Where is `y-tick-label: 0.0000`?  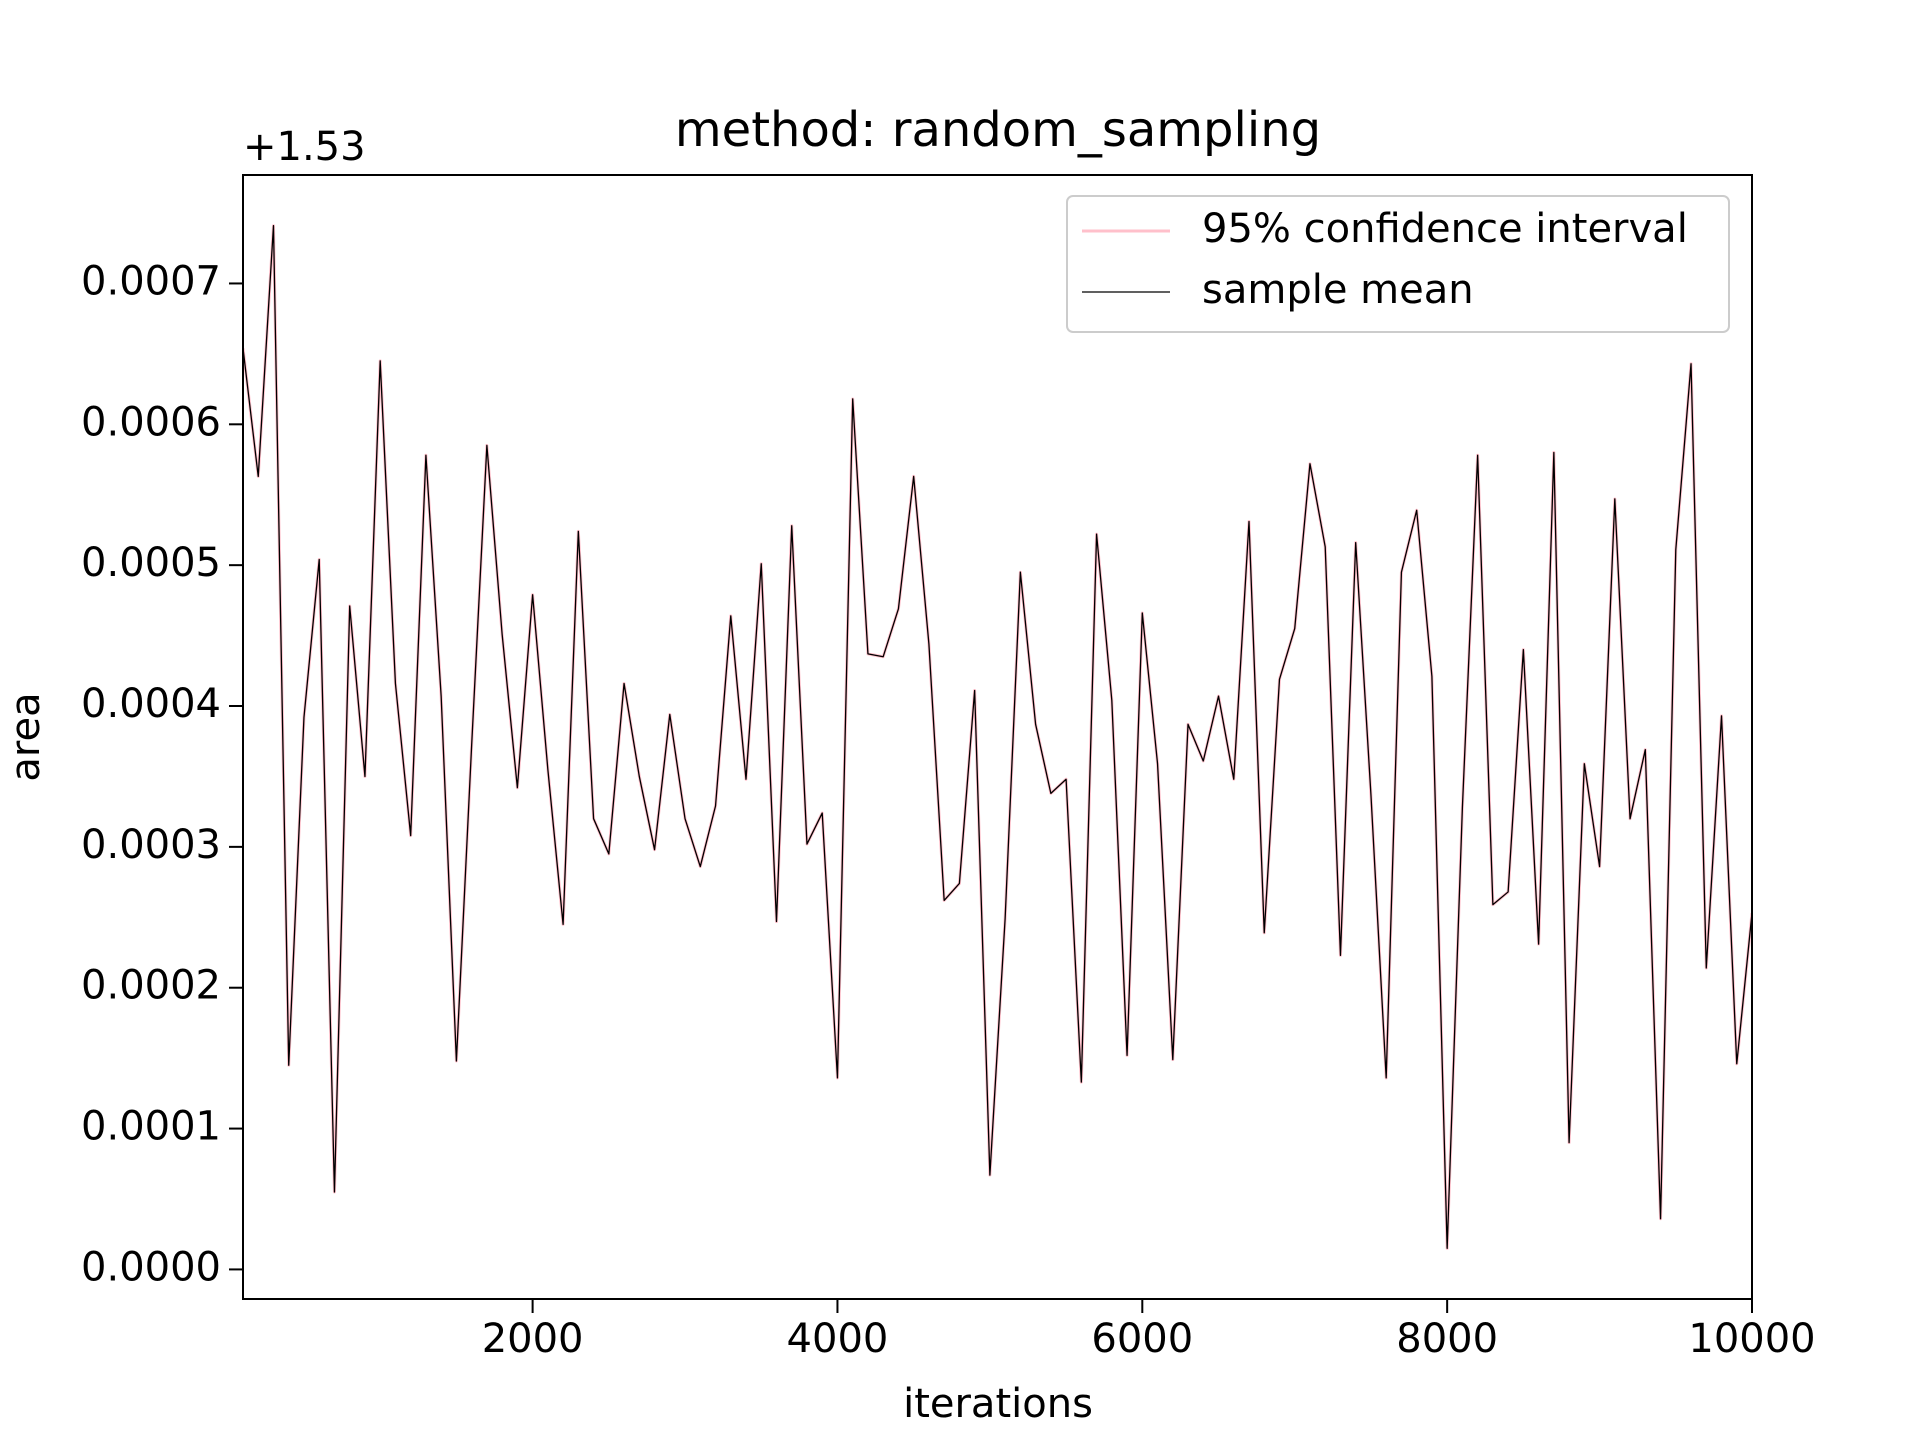 y-tick-label: 0.0000 is located at coordinates (151, 1267).